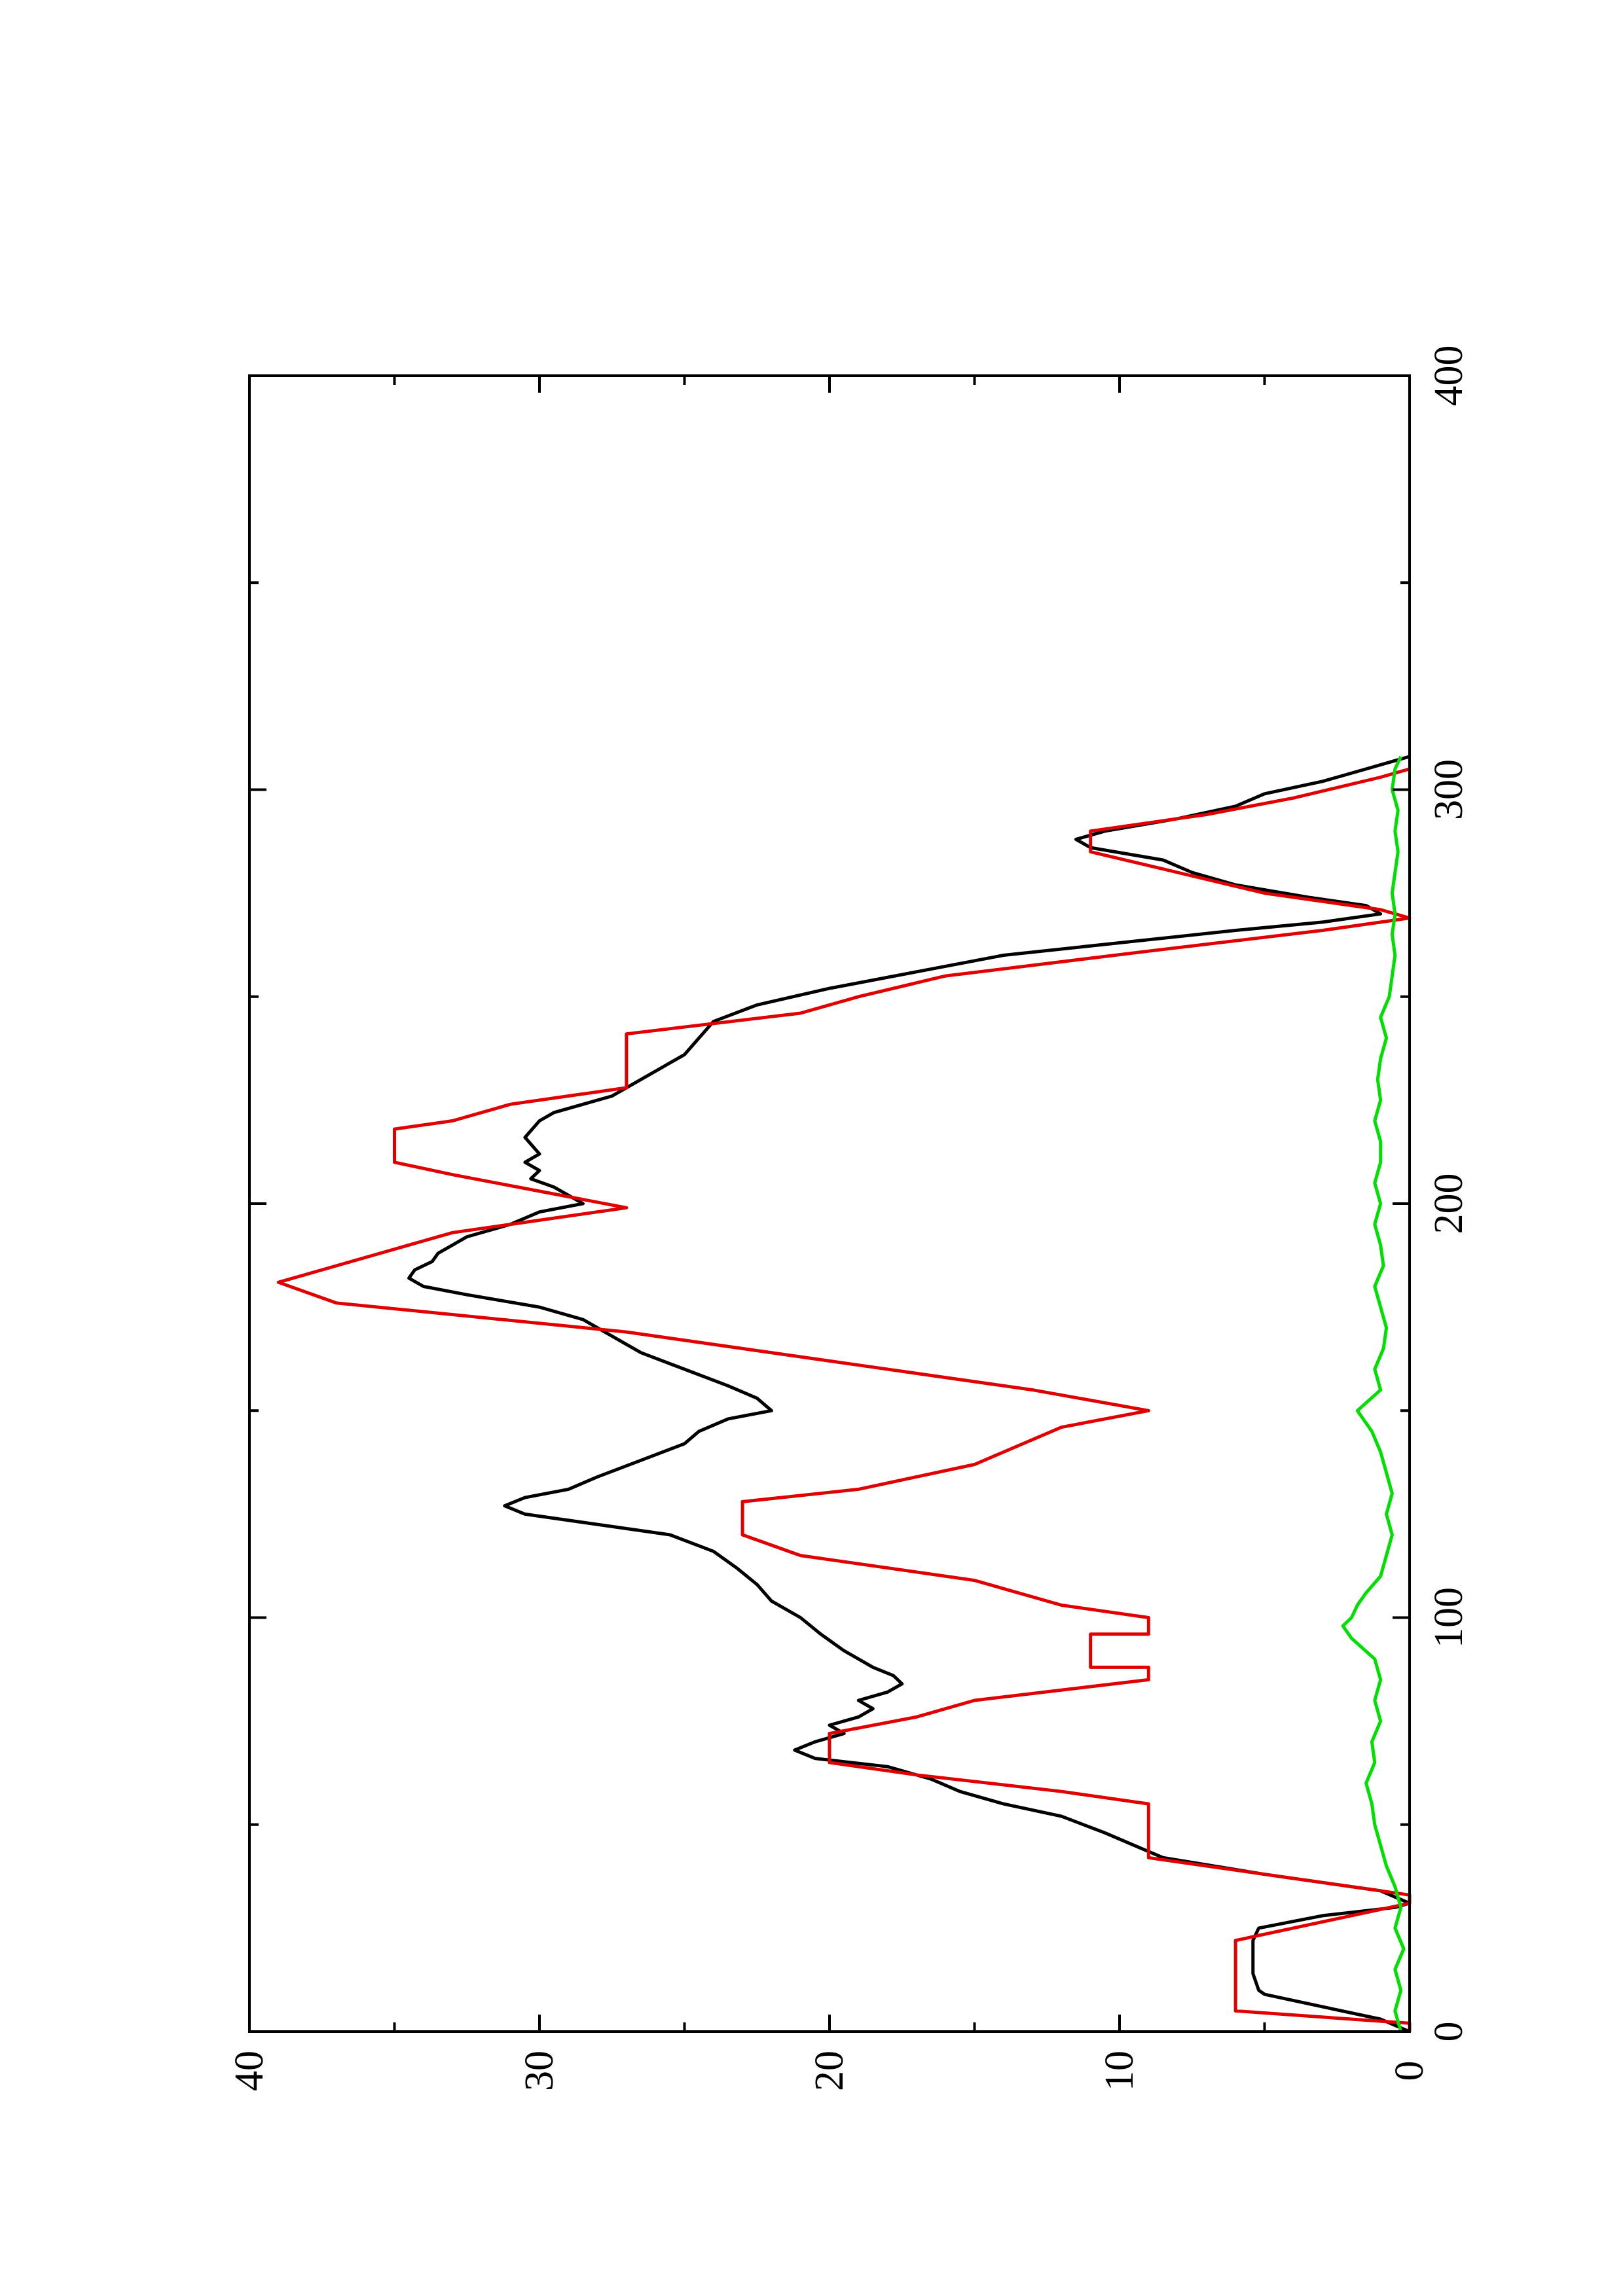  I want to click on x-tick-label: 300, so click(1449, 789).